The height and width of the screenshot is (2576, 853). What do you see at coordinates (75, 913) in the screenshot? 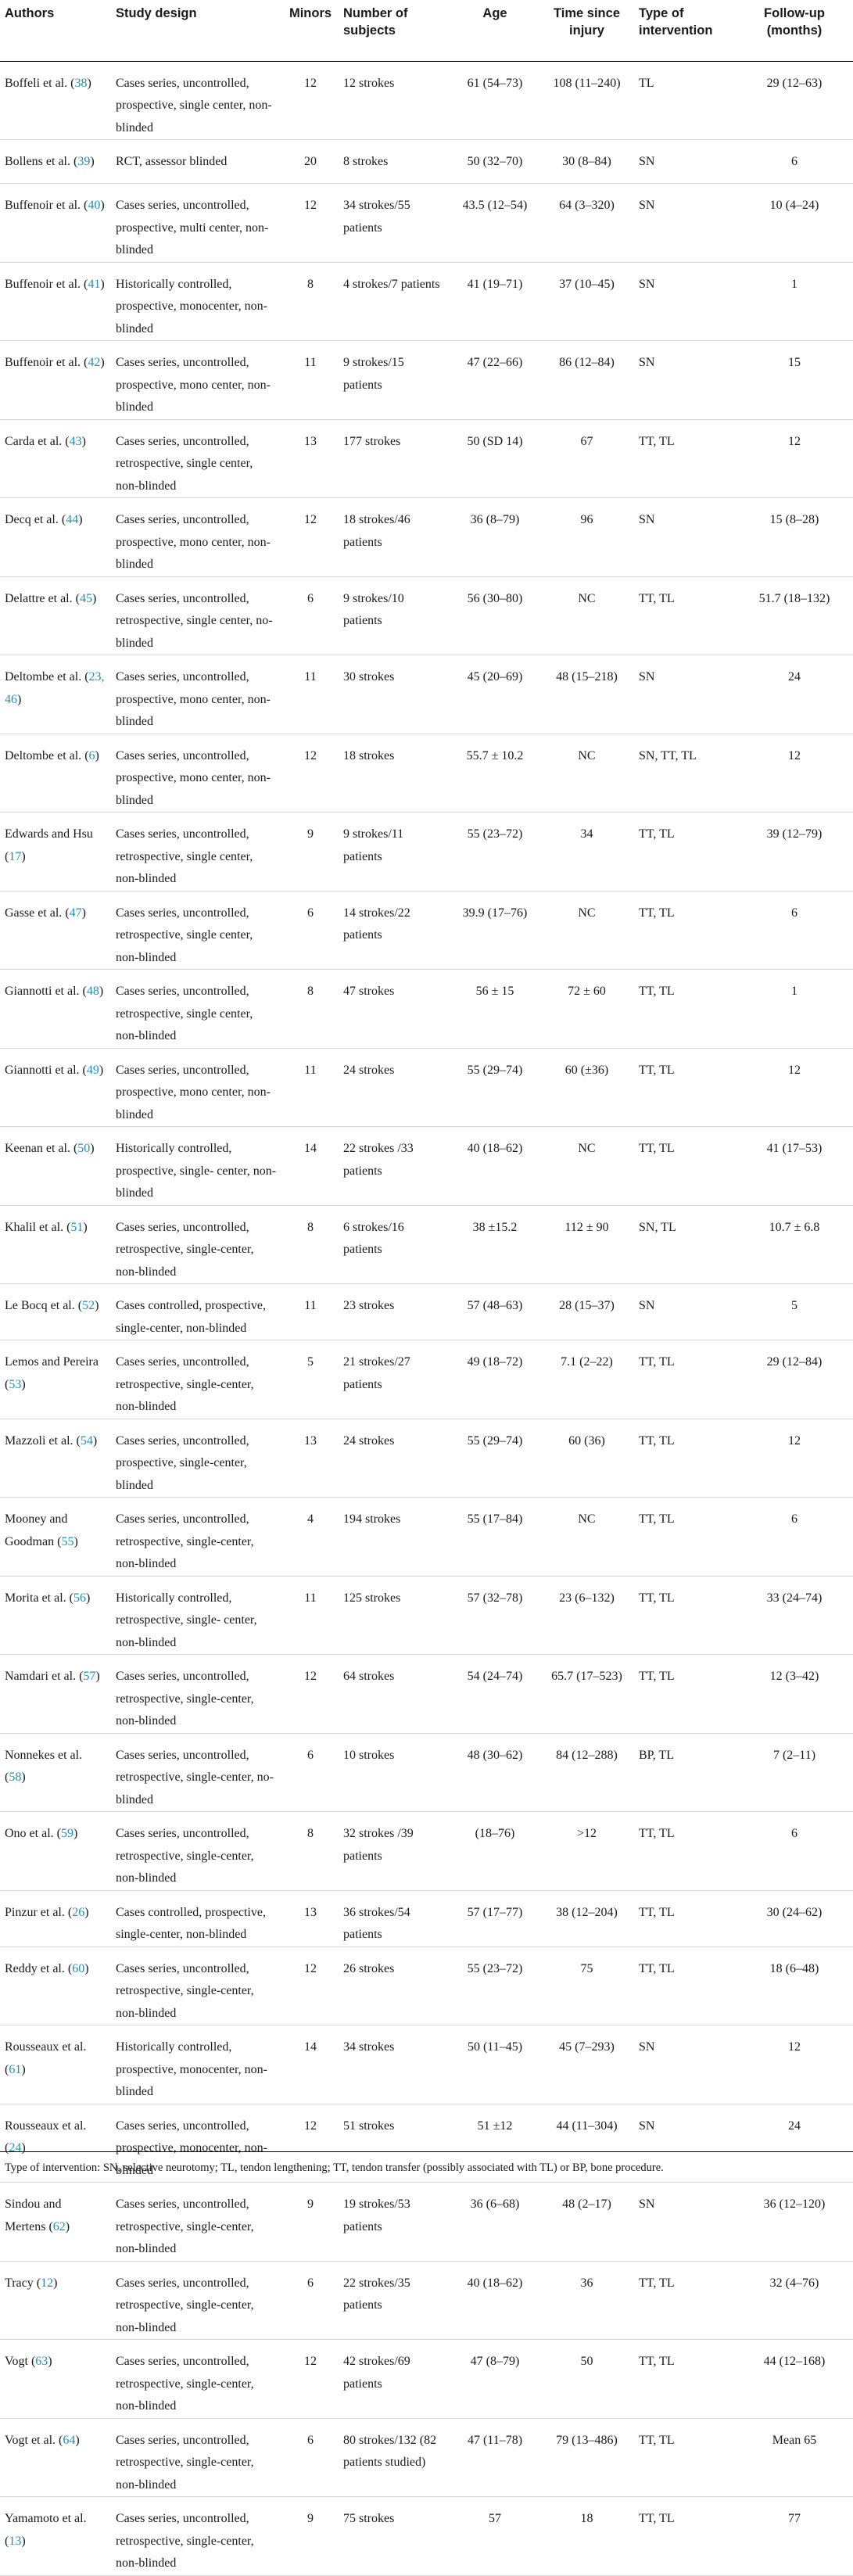
I see `reference-link: 47` at bounding box center [75, 913].